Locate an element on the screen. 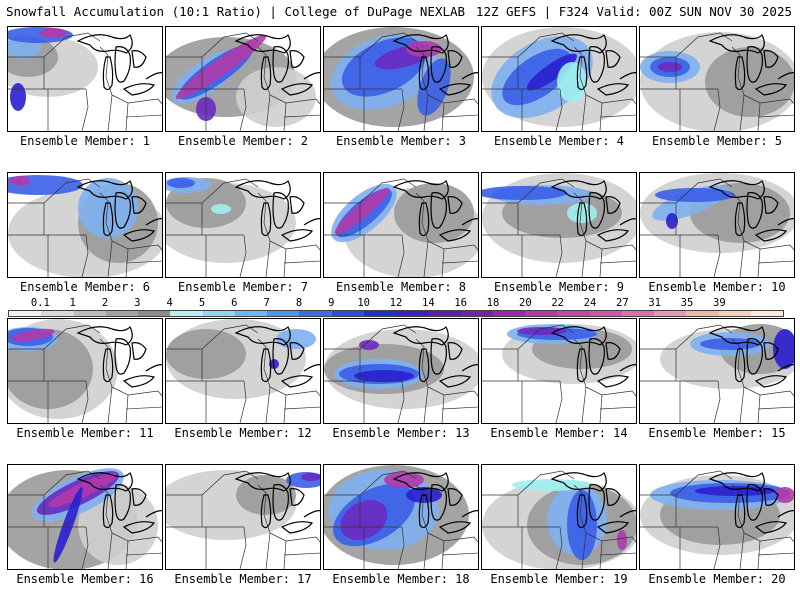  ensemble-panel-1: Ensemble Member: 1 is located at coordinates (85, 90).